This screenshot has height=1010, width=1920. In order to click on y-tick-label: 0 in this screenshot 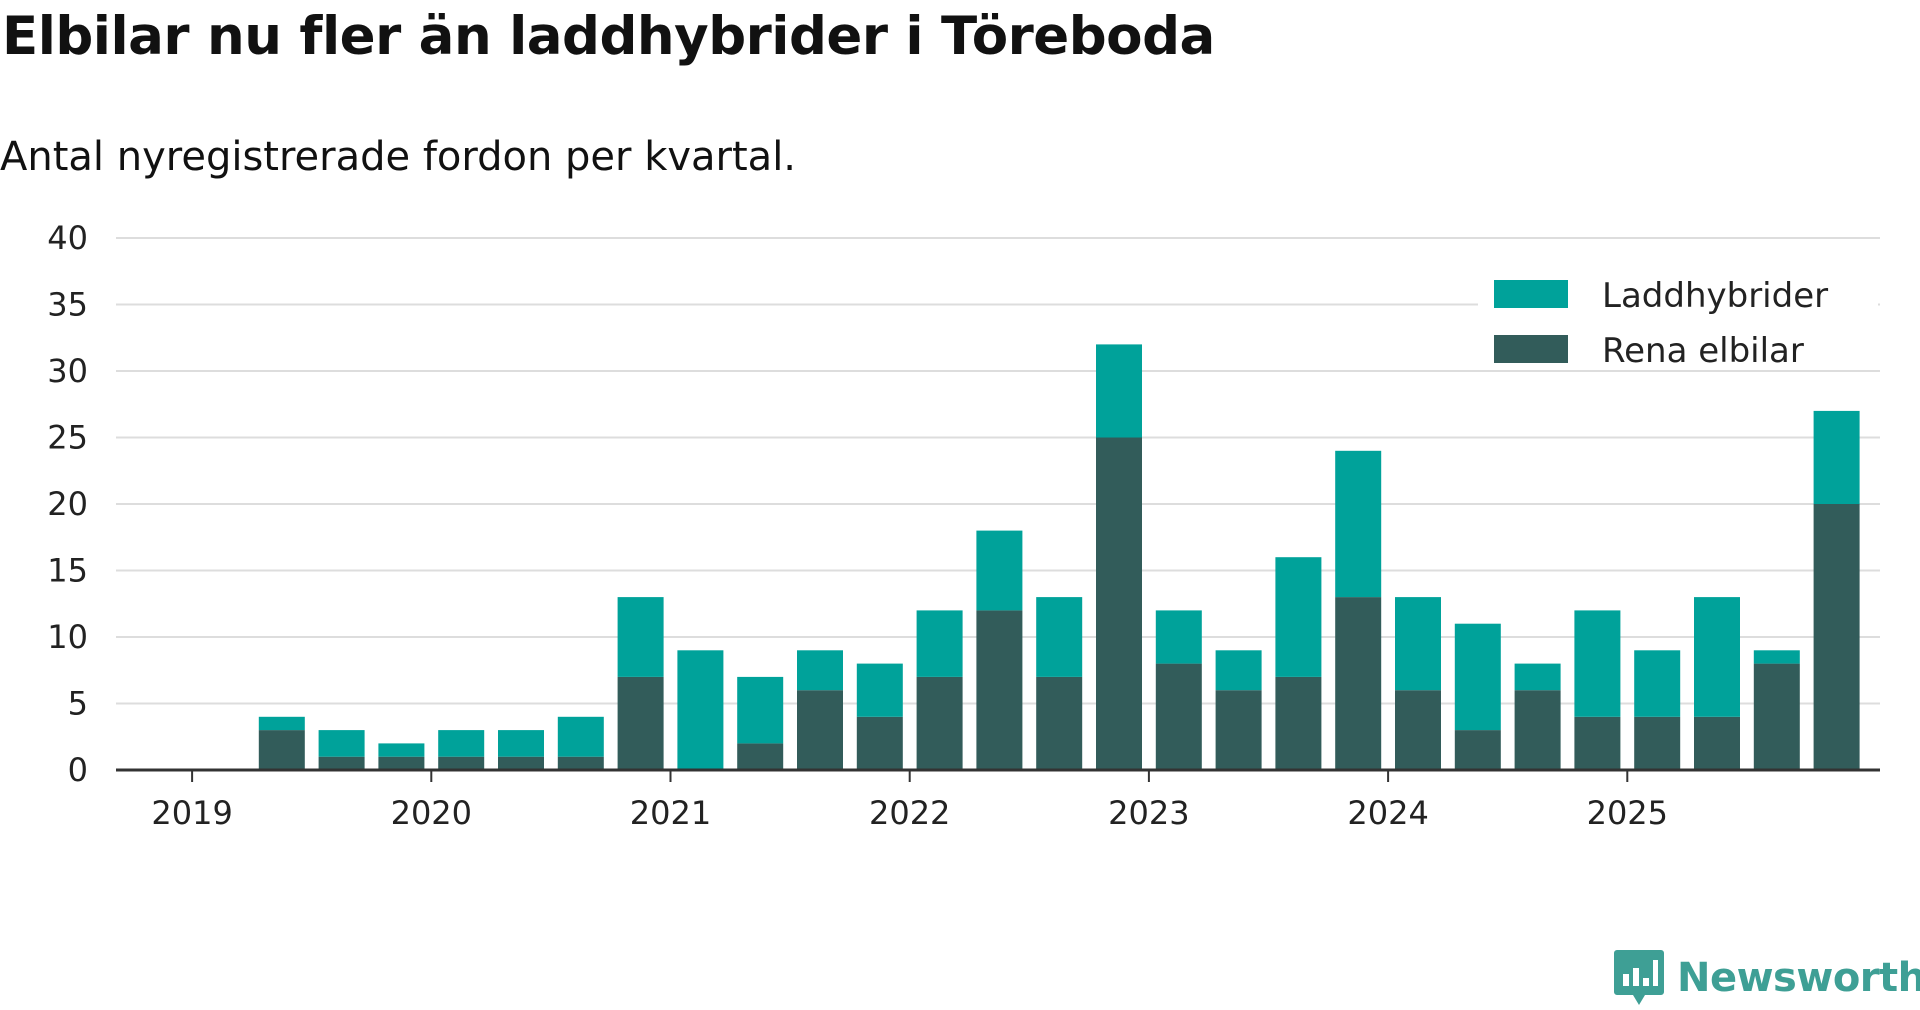, I will do `click(78, 770)`.